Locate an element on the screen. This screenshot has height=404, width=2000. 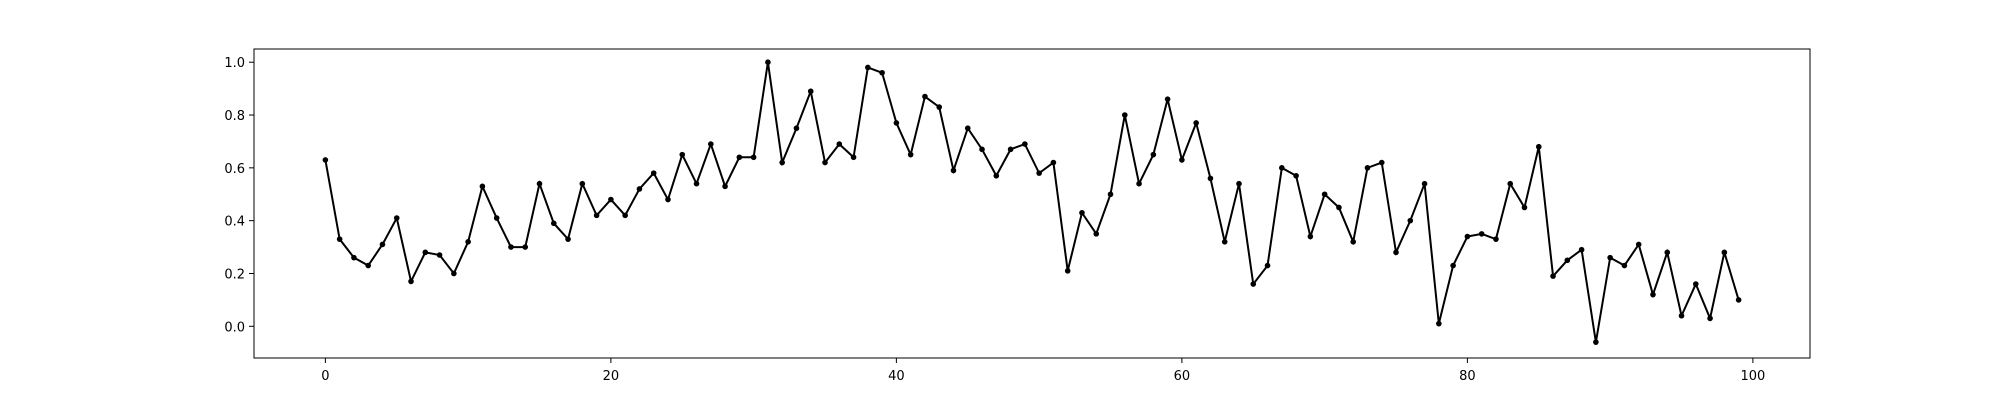
y-tick-label: 0.0 is located at coordinates (234, 327).